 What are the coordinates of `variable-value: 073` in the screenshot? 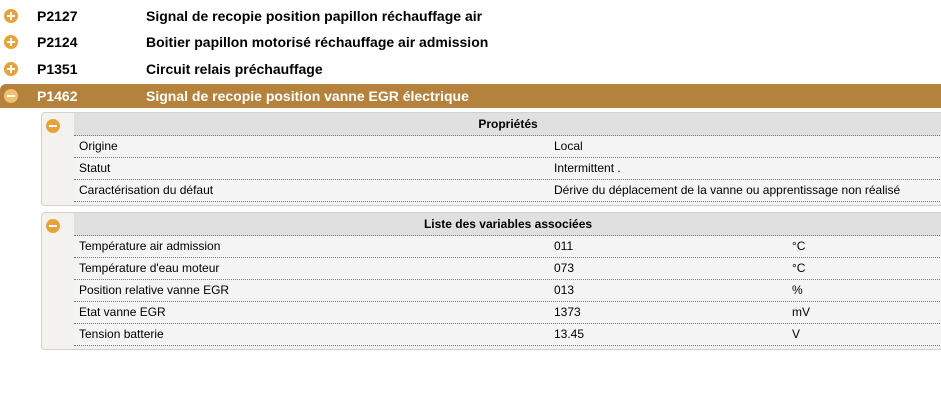 It's located at (564, 268).